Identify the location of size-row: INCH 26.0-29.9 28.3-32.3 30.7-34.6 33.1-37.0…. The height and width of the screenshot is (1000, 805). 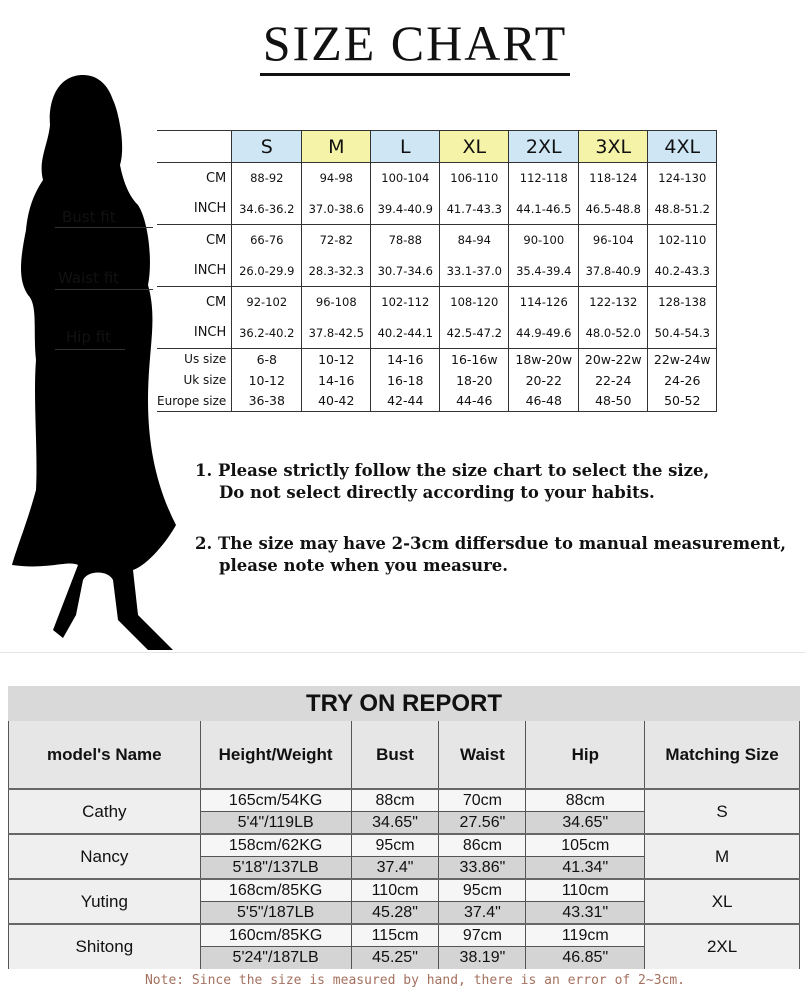
(437, 271).